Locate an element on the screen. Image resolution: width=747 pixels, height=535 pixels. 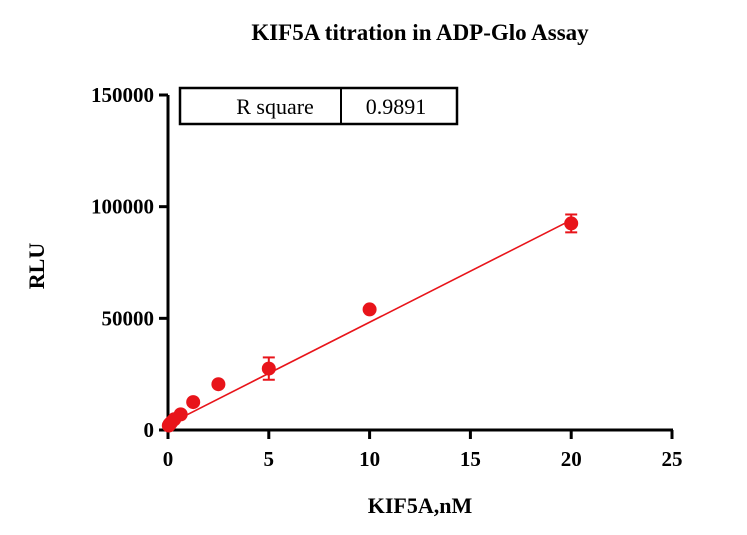
x-tick-label: 5 is located at coordinates (269, 459).